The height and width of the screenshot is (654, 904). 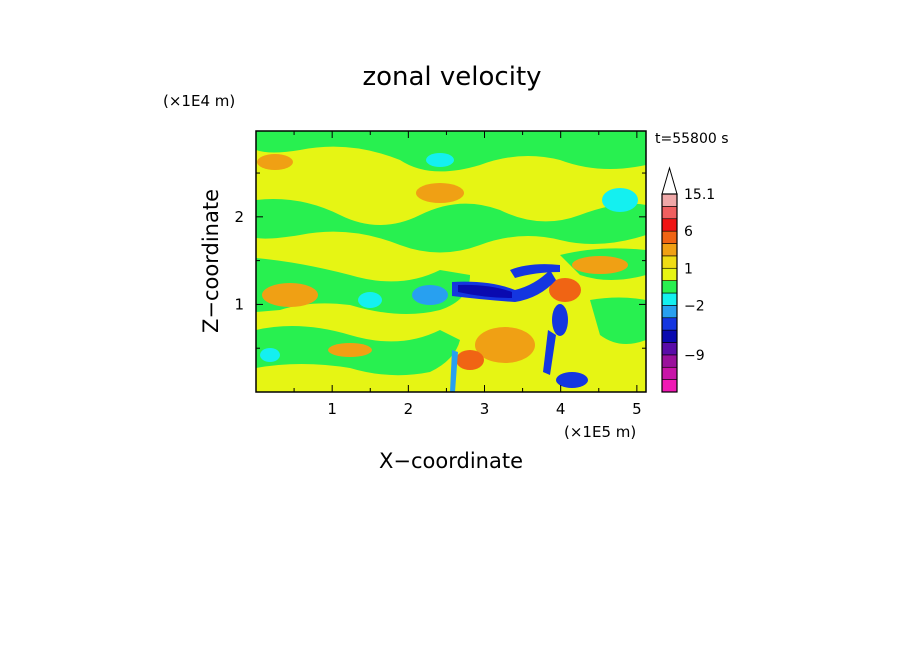 I want to click on x-axis-label: X−coordinate, so click(x=451, y=461).